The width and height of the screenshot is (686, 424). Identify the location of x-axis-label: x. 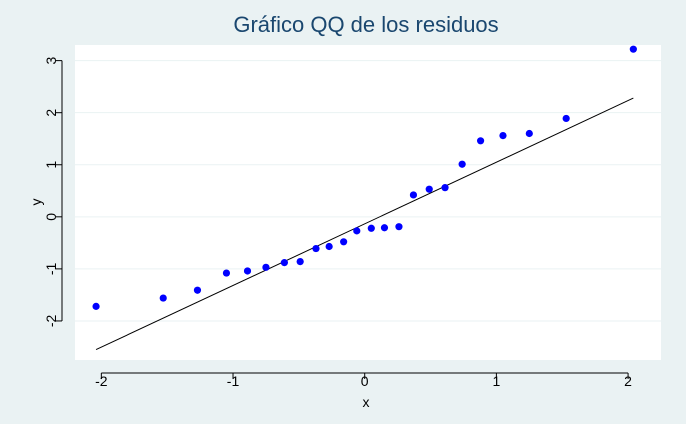
(366, 402).